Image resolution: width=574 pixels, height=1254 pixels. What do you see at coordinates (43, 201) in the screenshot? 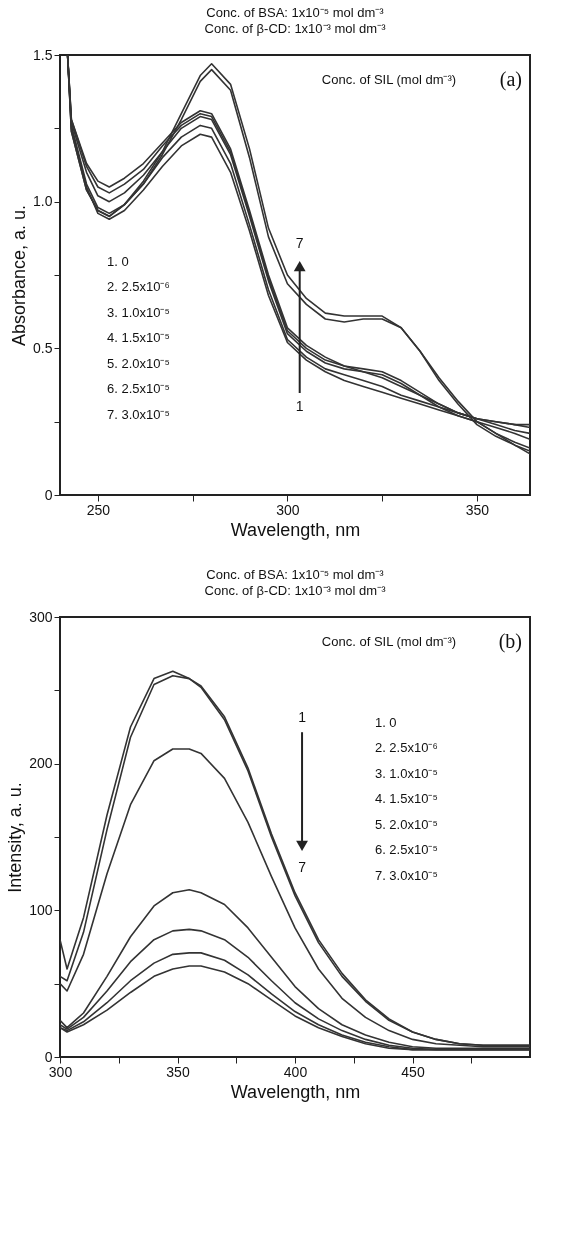
I see `y-tick-label: 1.0` at bounding box center [43, 201].